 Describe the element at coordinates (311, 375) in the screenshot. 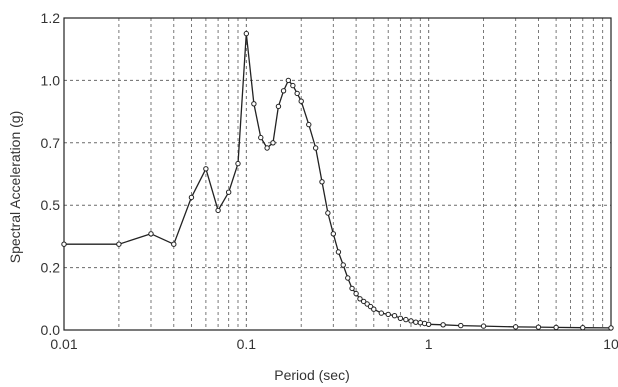

I see `x-axis-label: Period (sec)` at that location.